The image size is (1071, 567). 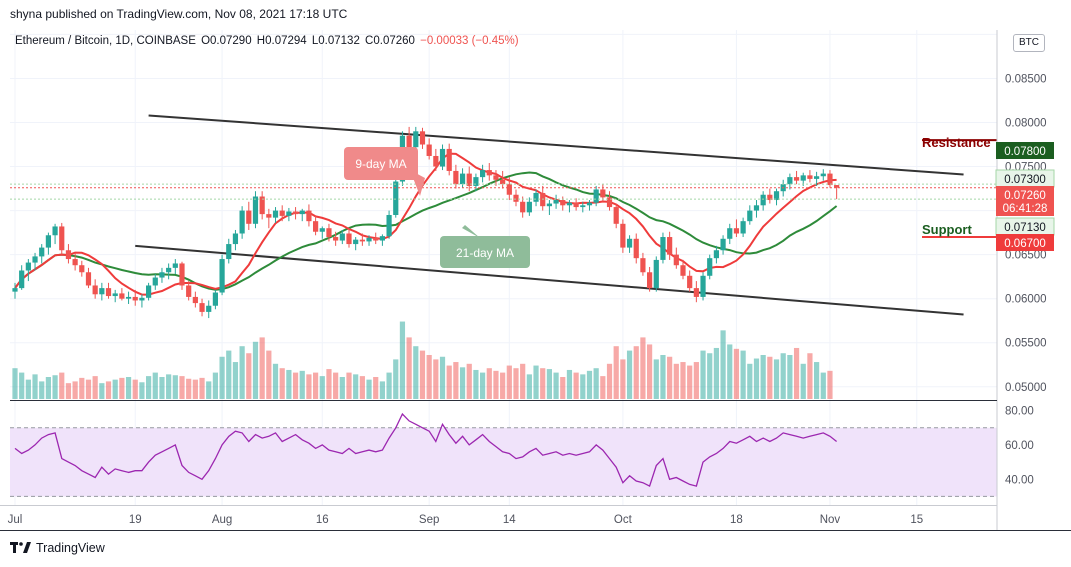 I want to click on currency-badge: BTC, so click(x=1029, y=43).